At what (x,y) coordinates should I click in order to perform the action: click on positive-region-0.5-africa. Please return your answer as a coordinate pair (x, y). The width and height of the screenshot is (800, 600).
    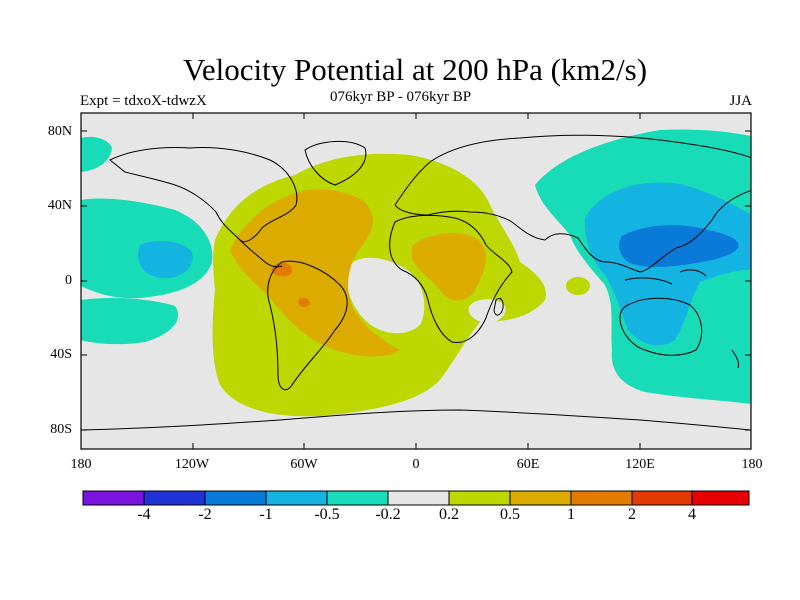
    Looking at the image, I should click on (449, 266).